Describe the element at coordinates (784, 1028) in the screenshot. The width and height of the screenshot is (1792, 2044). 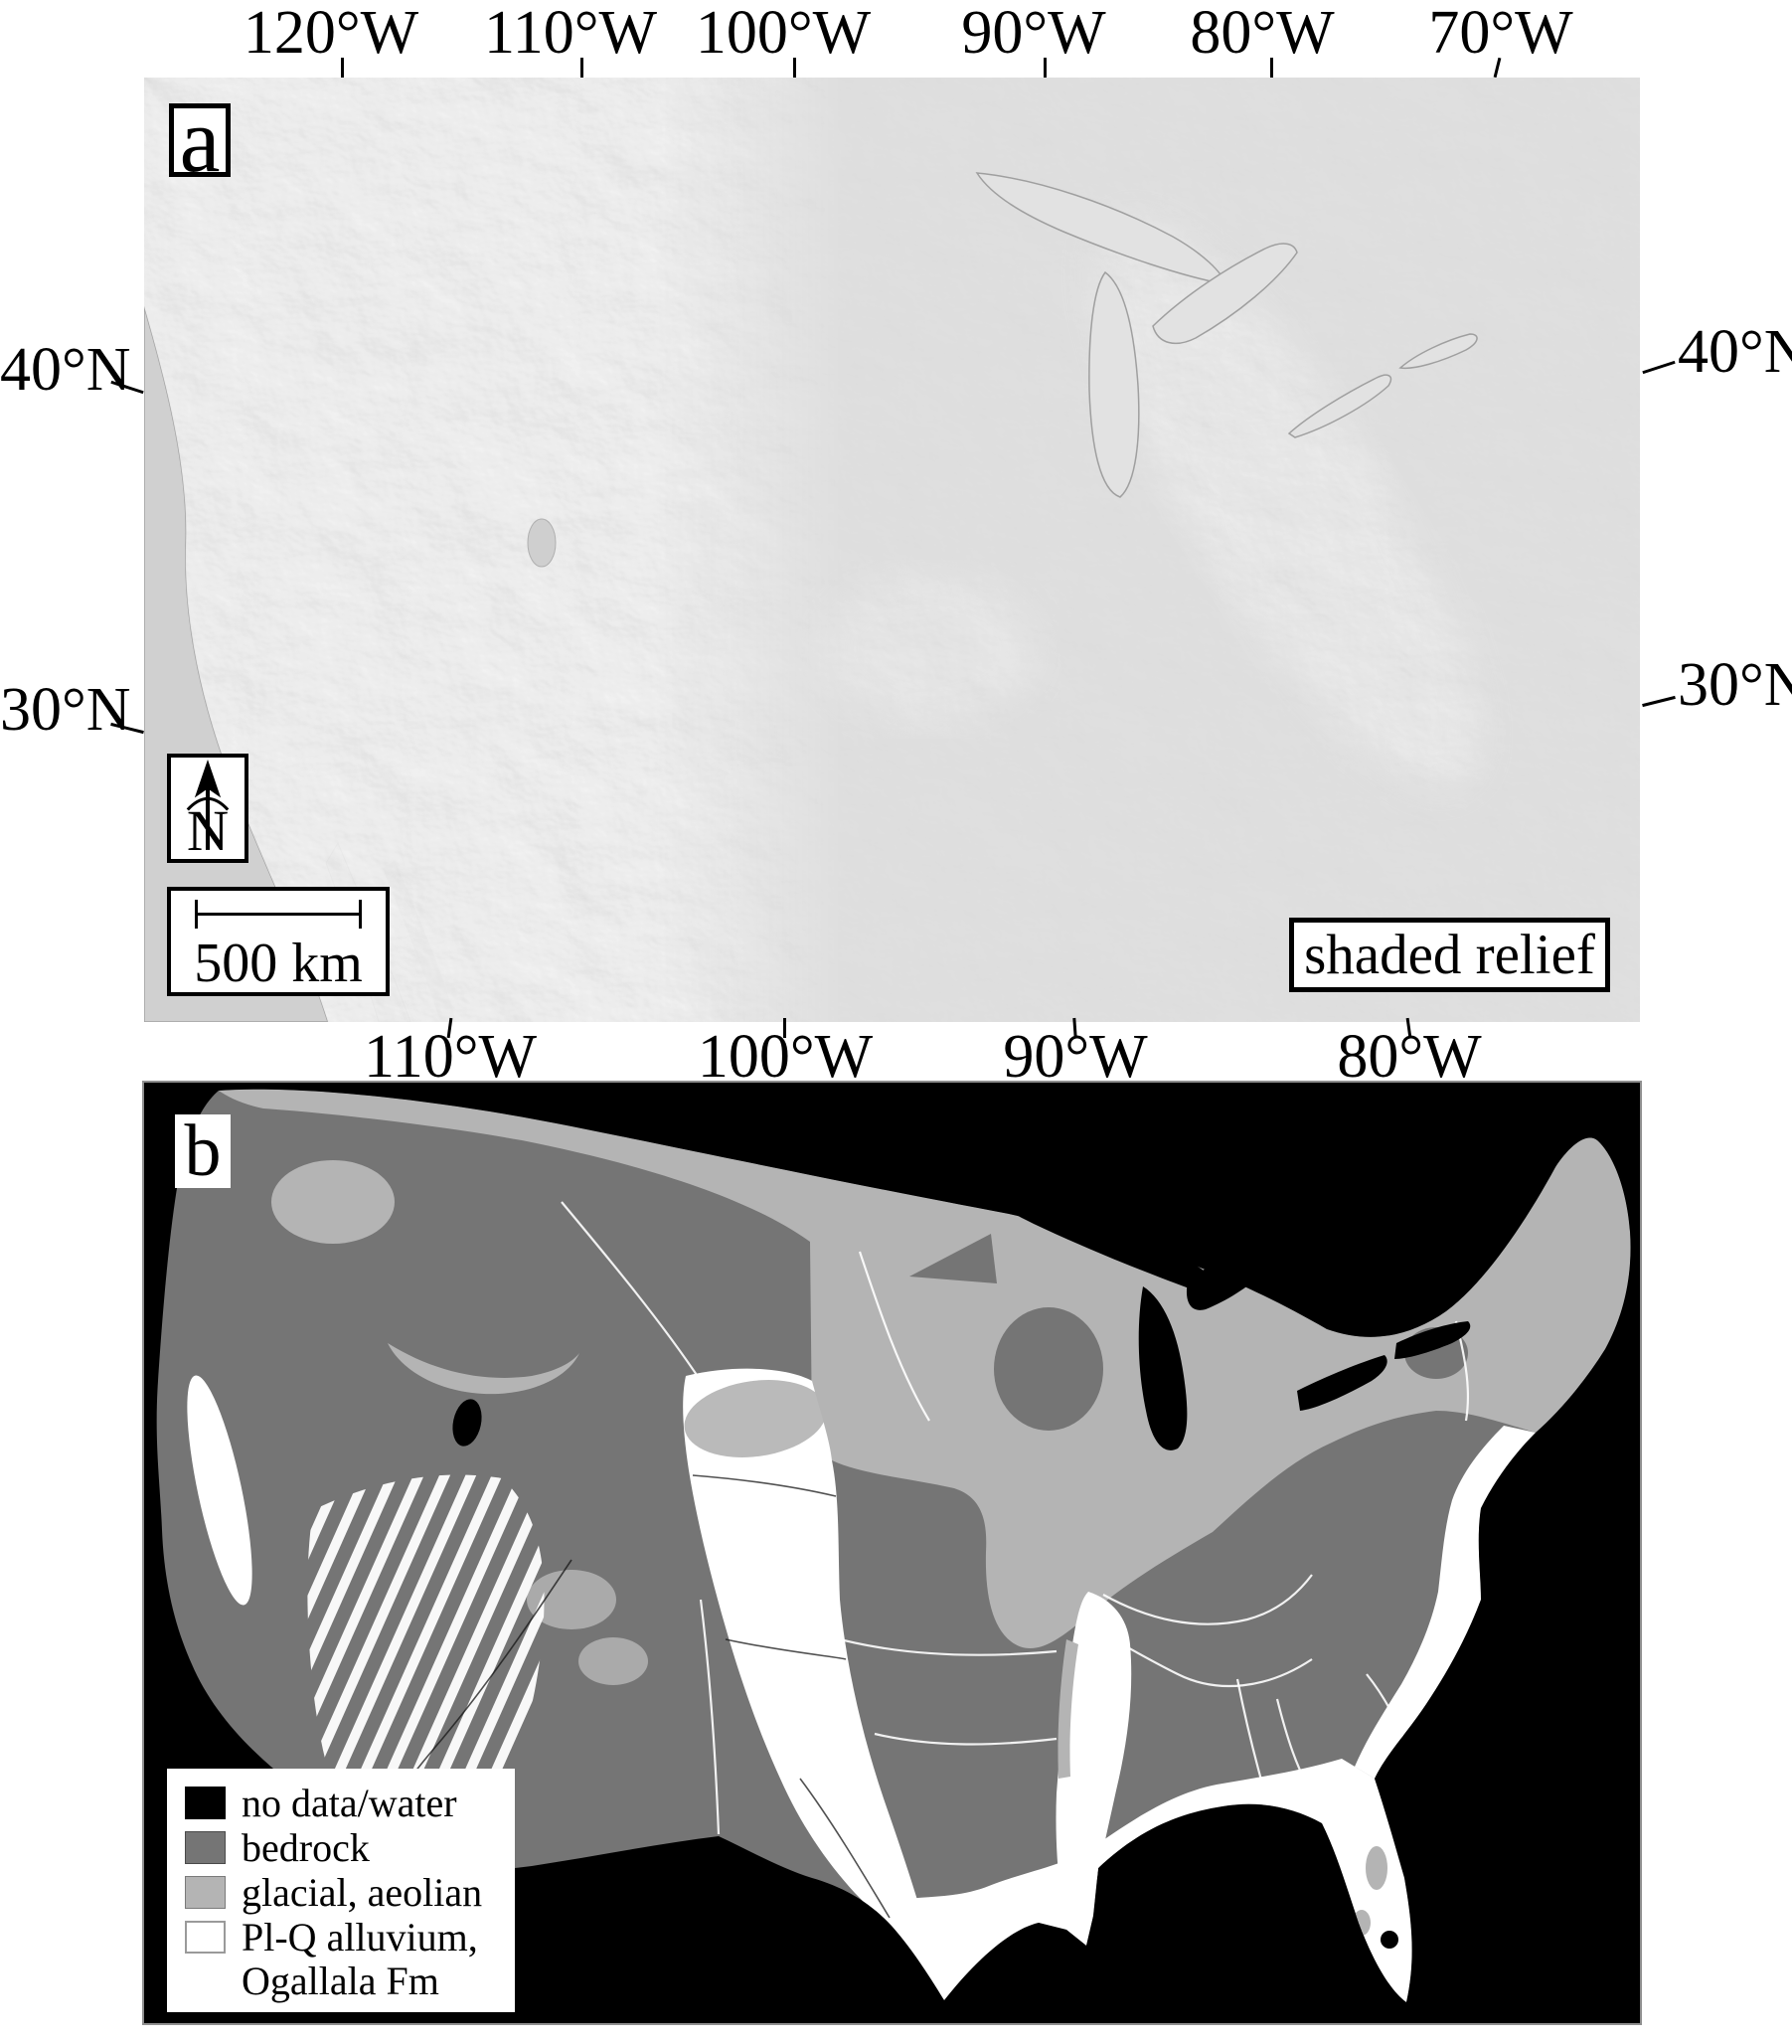
I see `middle-axis-tick` at that location.